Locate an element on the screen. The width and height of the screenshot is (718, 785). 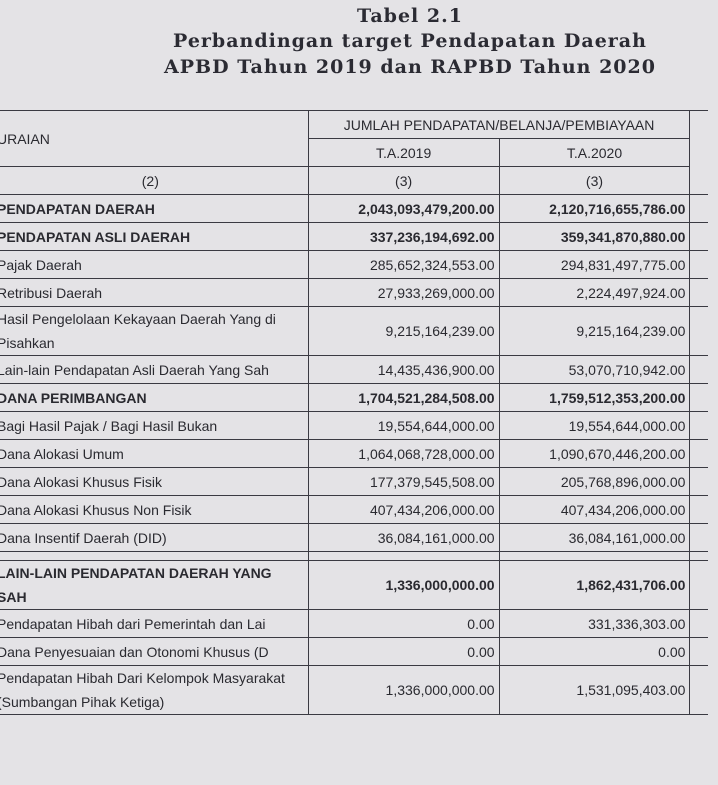
row-label: PENDAPATAN ASLI DAERAH is located at coordinates (154, 236).